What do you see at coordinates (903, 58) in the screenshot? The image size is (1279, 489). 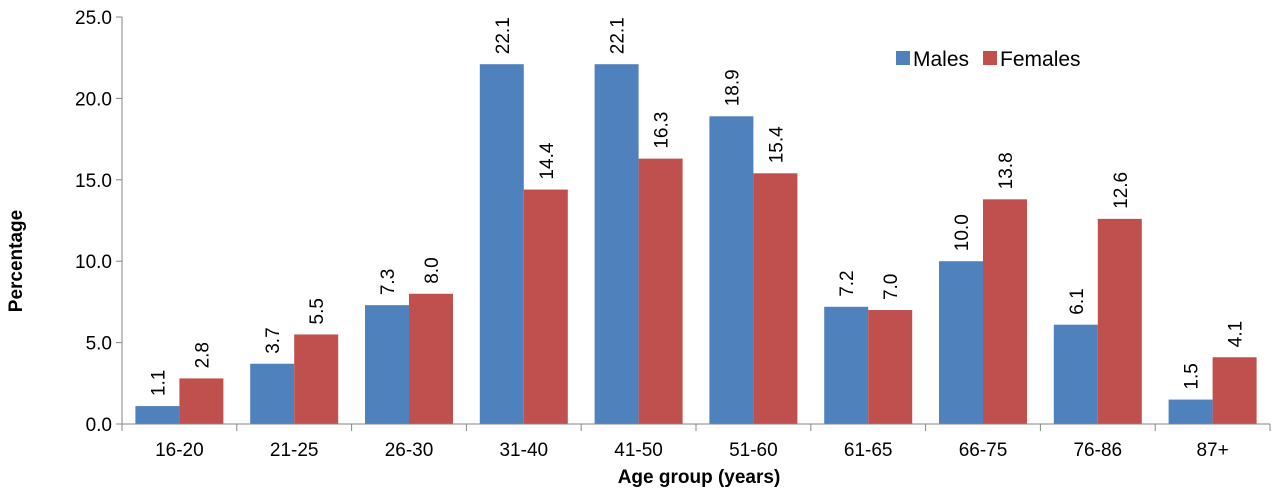 I see `legend-swatch-males` at bounding box center [903, 58].